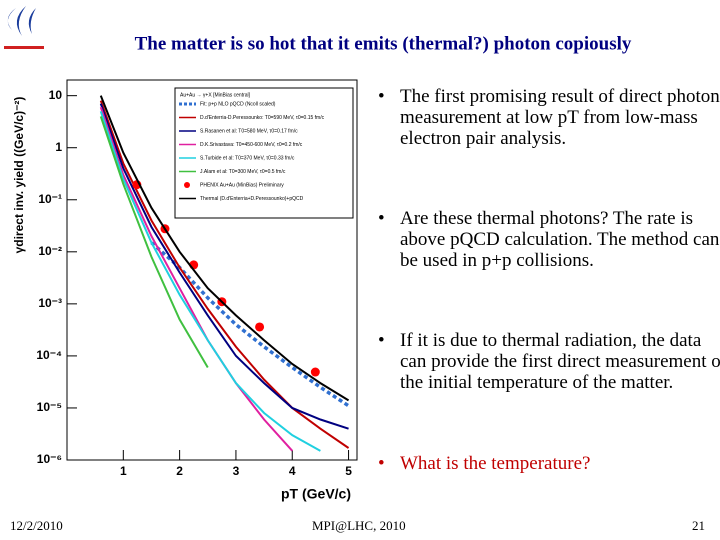  What do you see at coordinates (24, 27) in the screenshot?
I see `logo` at bounding box center [24, 27].